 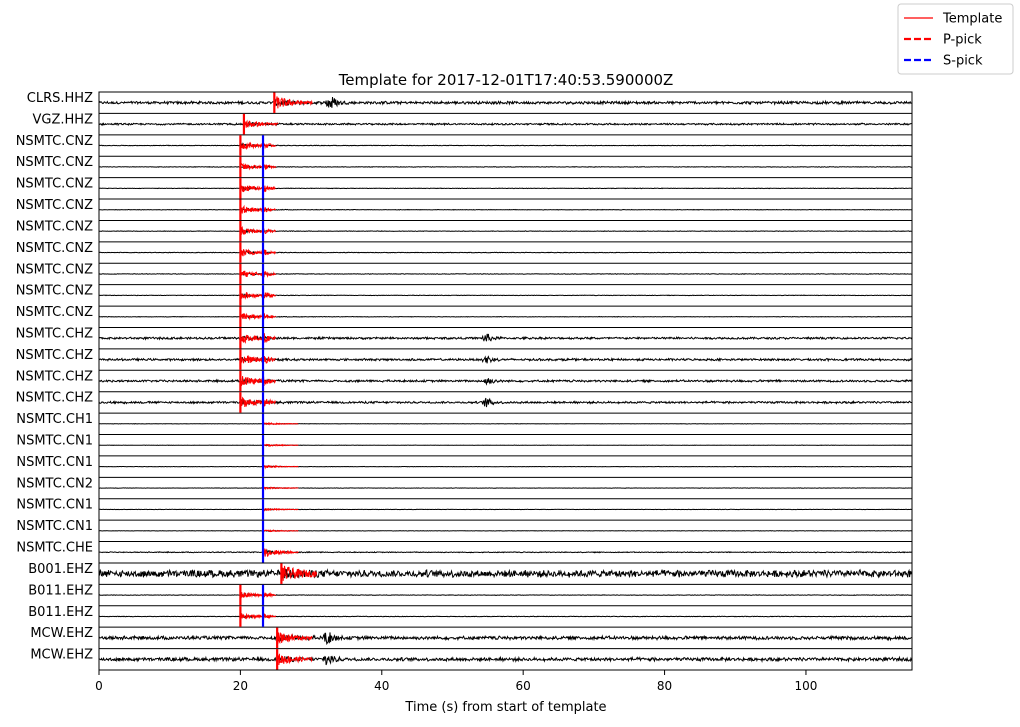 I want to click on x-tick-label: 80, so click(x=664, y=686).